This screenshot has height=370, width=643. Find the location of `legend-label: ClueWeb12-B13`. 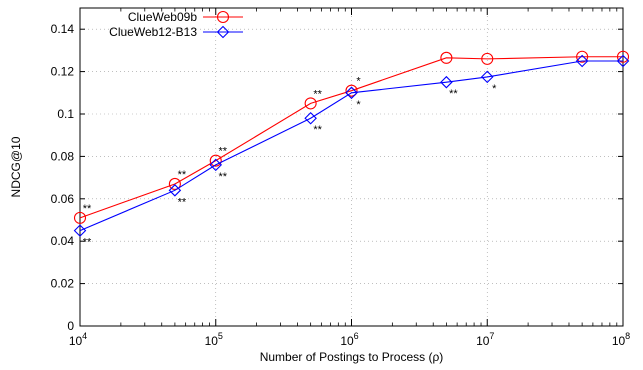

legend-label: ClueWeb12-B13 is located at coordinates (153, 32).